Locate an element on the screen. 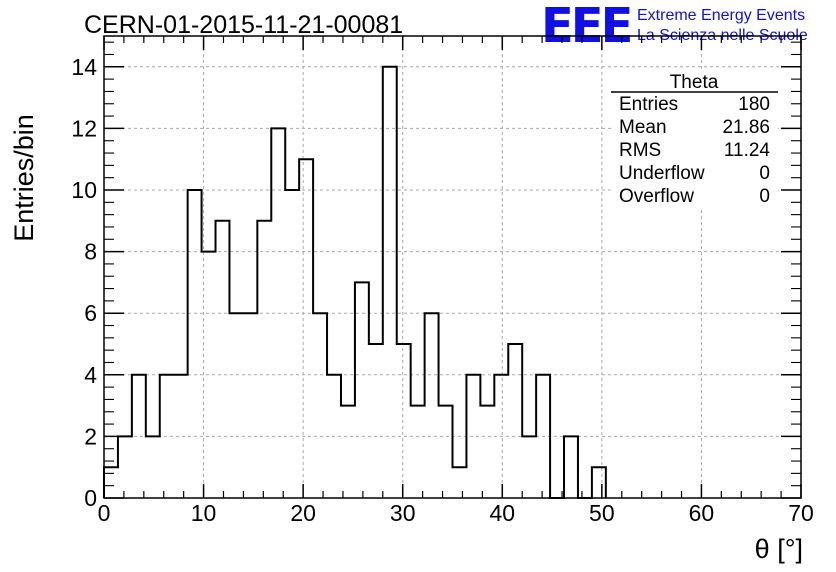  stats-row-value: 21.86 is located at coordinates (746, 127).